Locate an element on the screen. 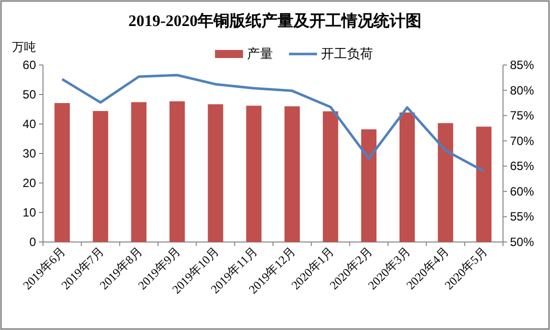  legend-label: 开工负荷 is located at coordinates (347, 53).